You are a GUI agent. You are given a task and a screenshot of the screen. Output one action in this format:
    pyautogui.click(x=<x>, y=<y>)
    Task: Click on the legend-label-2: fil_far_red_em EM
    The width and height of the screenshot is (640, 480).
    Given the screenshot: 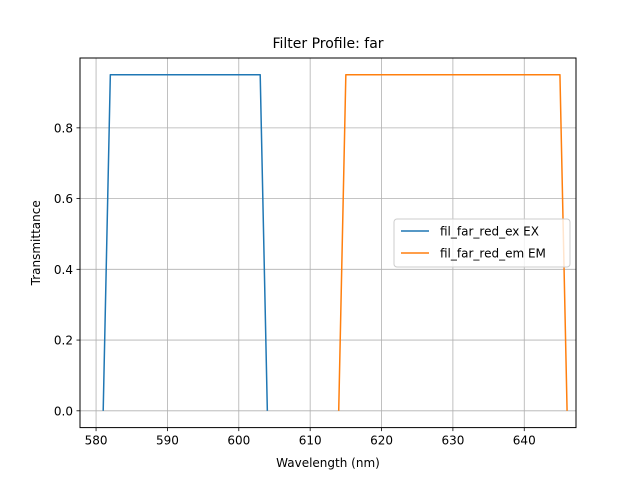 What is the action you would take?
    pyautogui.click(x=493, y=254)
    